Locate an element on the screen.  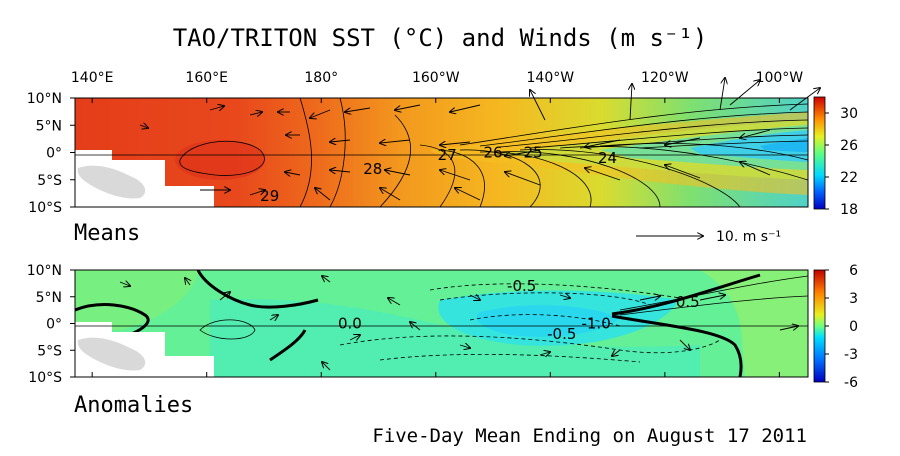
latitude-axis-bottom: 10°N 5°N 0° 5°S 10°S is located at coordinates (51, 324).